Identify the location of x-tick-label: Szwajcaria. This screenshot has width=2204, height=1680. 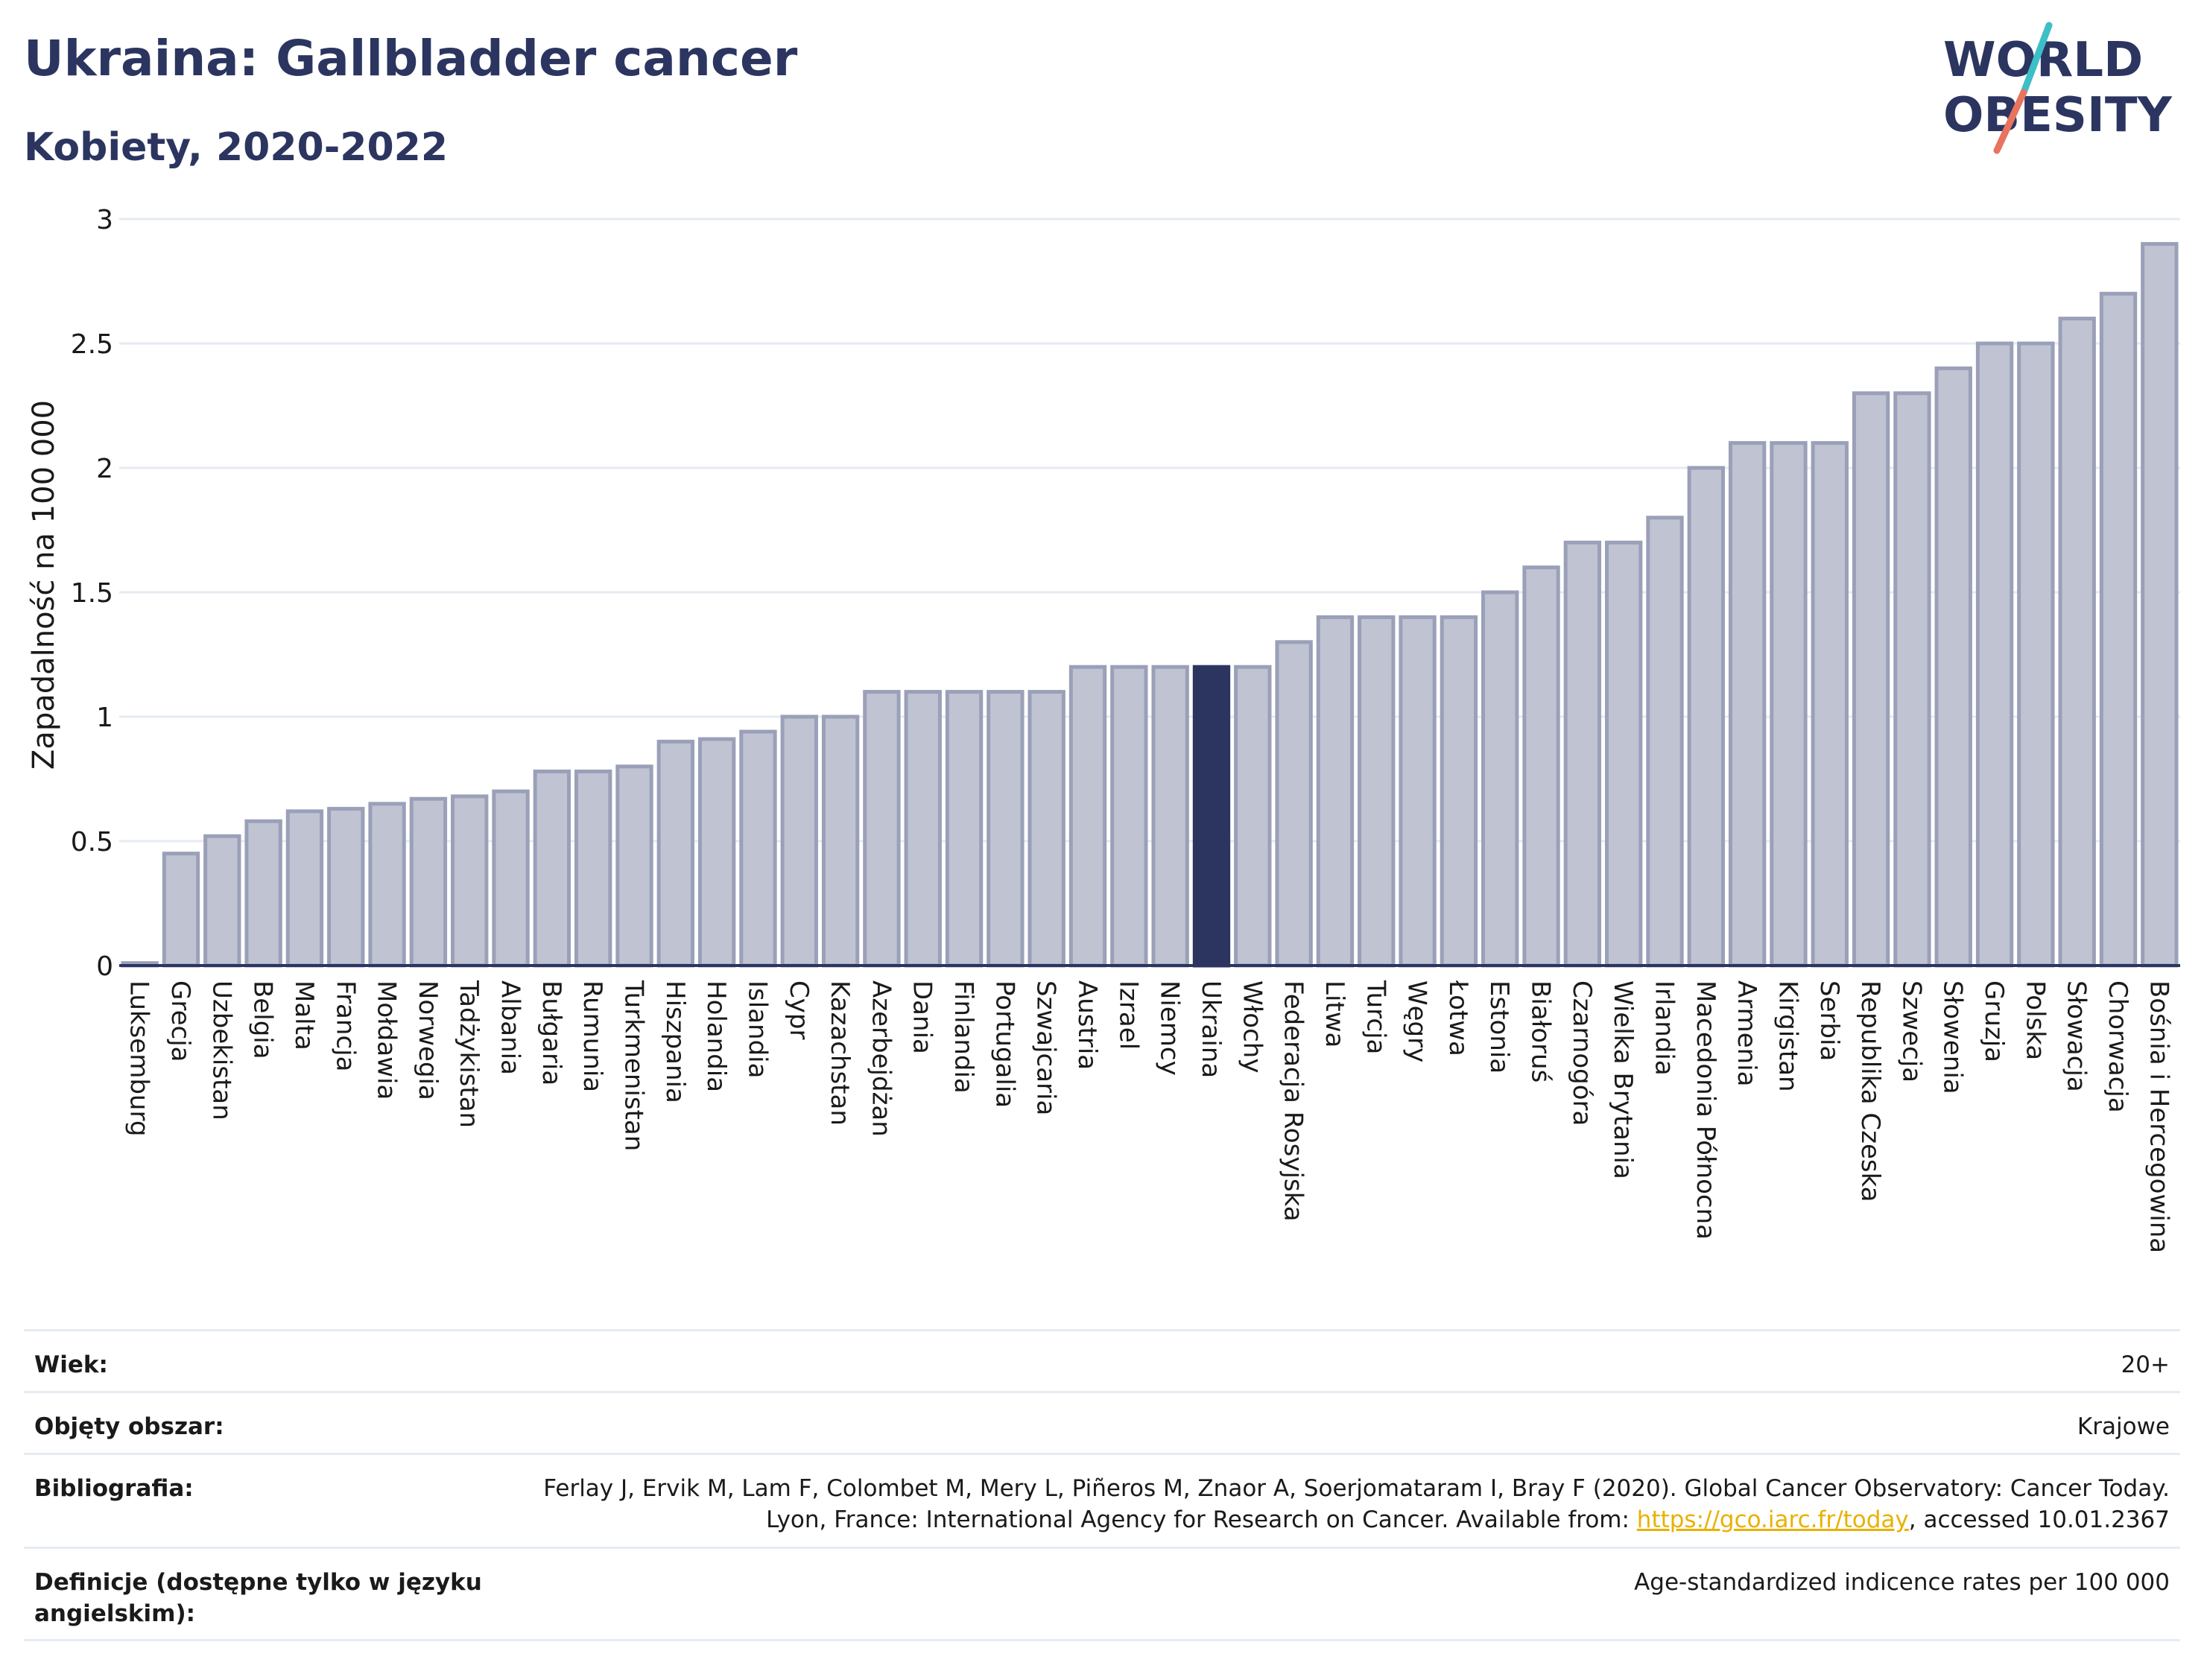
(1046, 1047).